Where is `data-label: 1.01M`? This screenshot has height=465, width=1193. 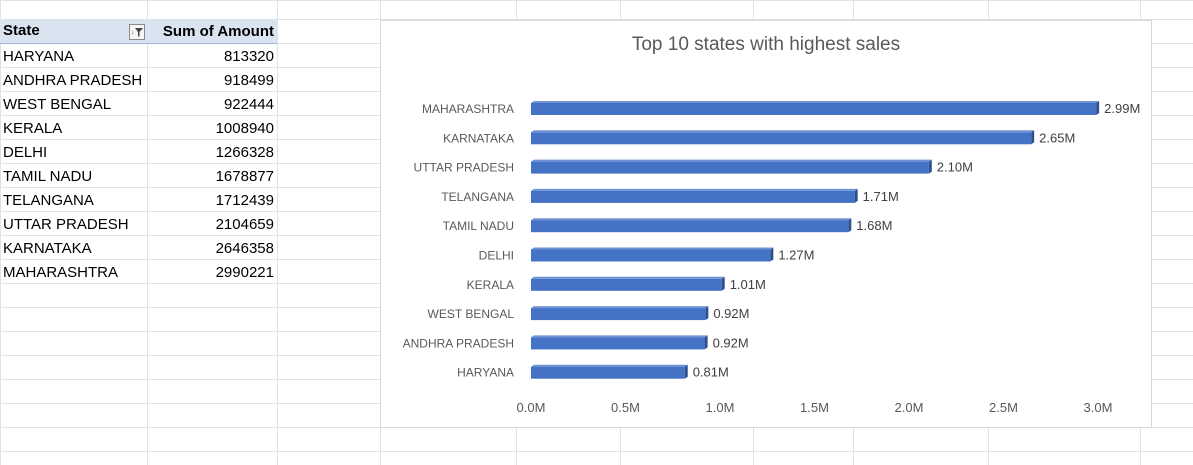 data-label: 1.01M is located at coordinates (748, 284).